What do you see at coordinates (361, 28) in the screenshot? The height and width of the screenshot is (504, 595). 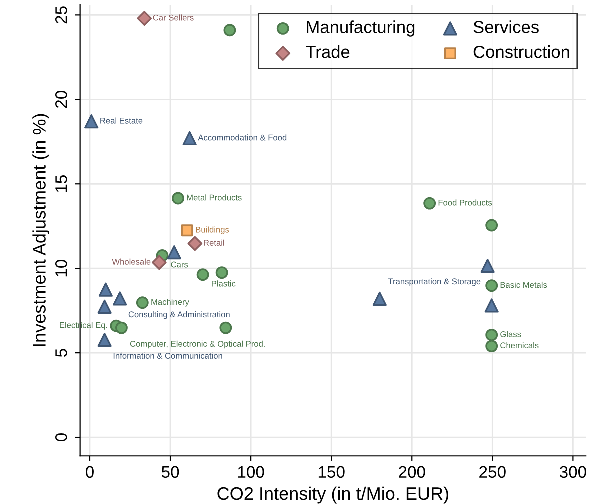 I see `legend-label: Manufacturing` at bounding box center [361, 28].